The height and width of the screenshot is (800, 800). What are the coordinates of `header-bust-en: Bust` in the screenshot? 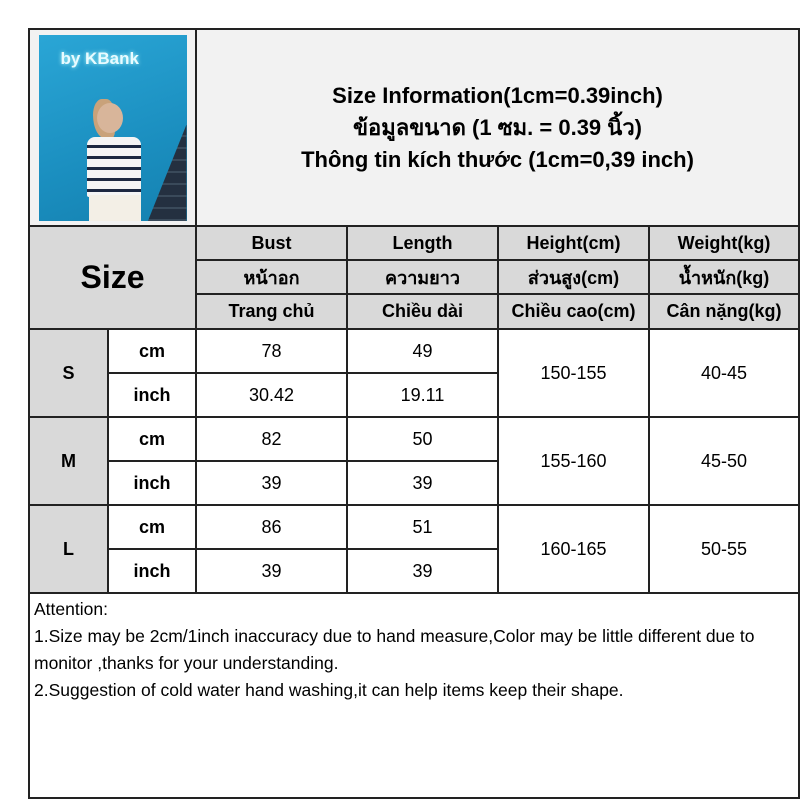 It's located at (271, 243).